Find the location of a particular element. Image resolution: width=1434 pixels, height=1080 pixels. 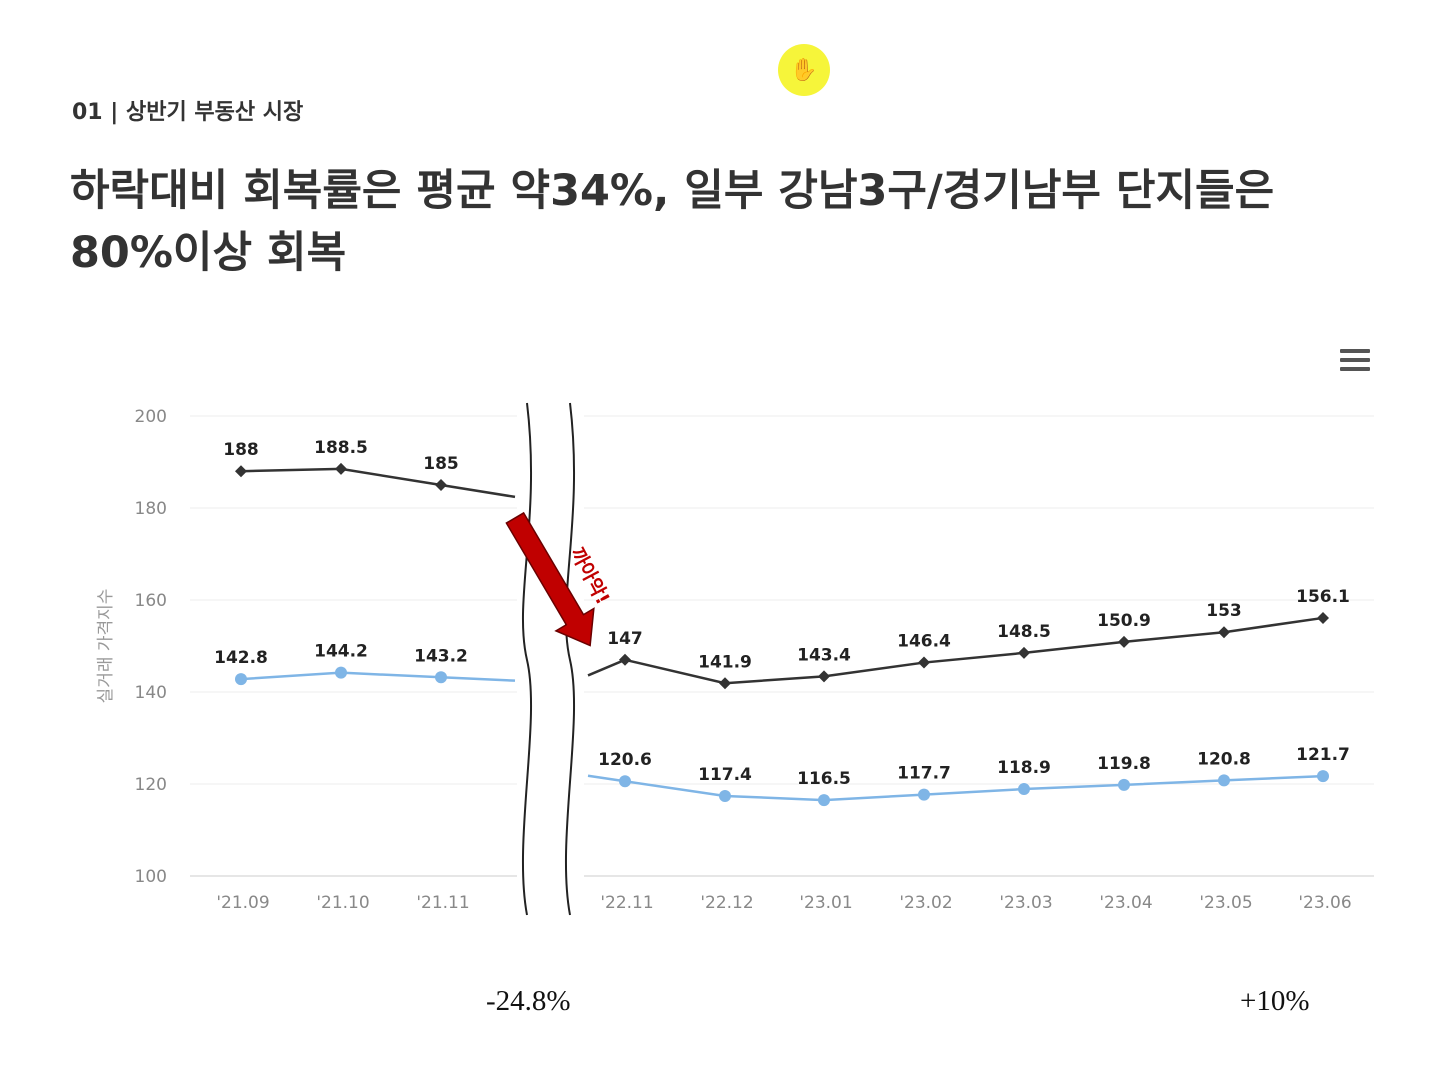

data-label: 150.9 is located at coordinates (1124, 621).